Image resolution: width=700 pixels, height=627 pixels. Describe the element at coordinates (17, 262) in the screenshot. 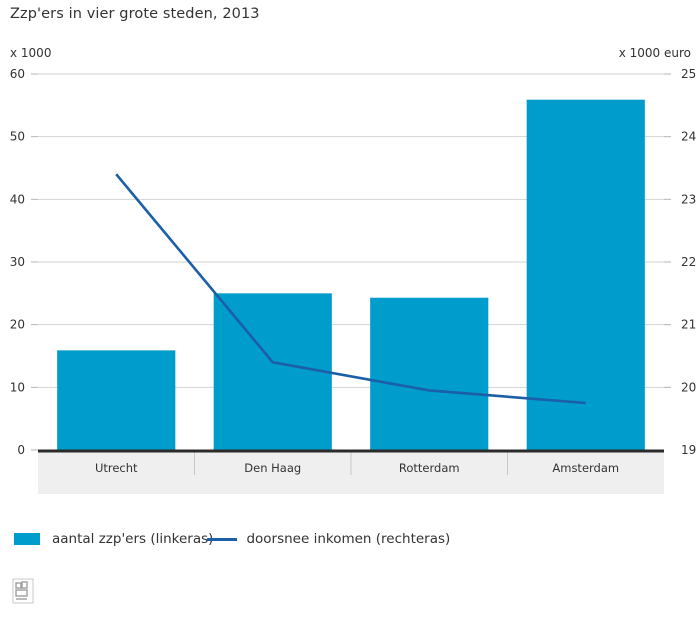

I see `left-axis-tick-label: 30` at that location.